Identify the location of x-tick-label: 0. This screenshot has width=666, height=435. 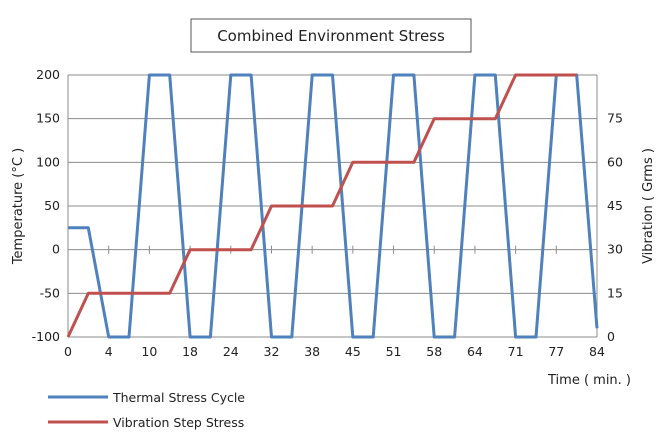
(68, 351).